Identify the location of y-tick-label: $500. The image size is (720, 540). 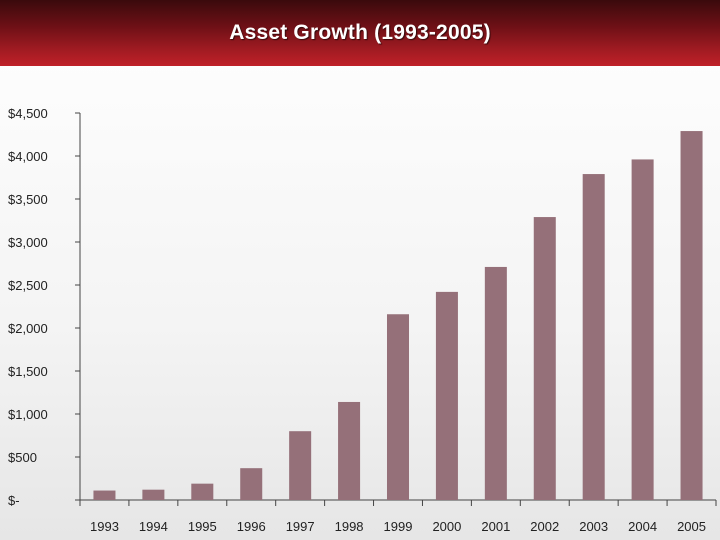
(22, 457).